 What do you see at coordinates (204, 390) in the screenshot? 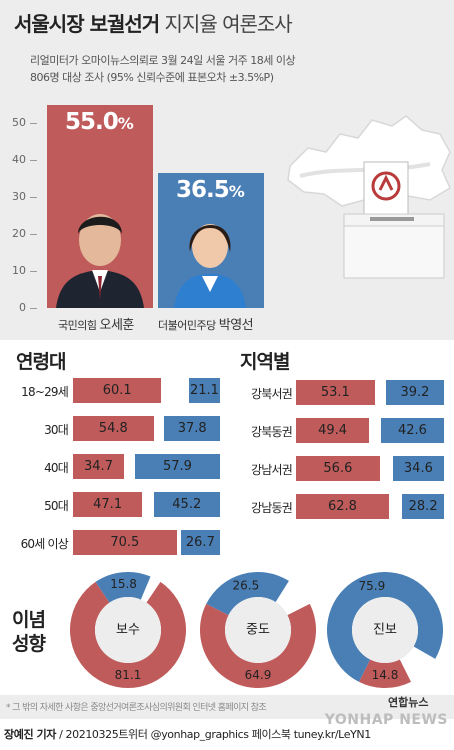
I see `segment-blue: 21.1` at bounding box center [204, 390].